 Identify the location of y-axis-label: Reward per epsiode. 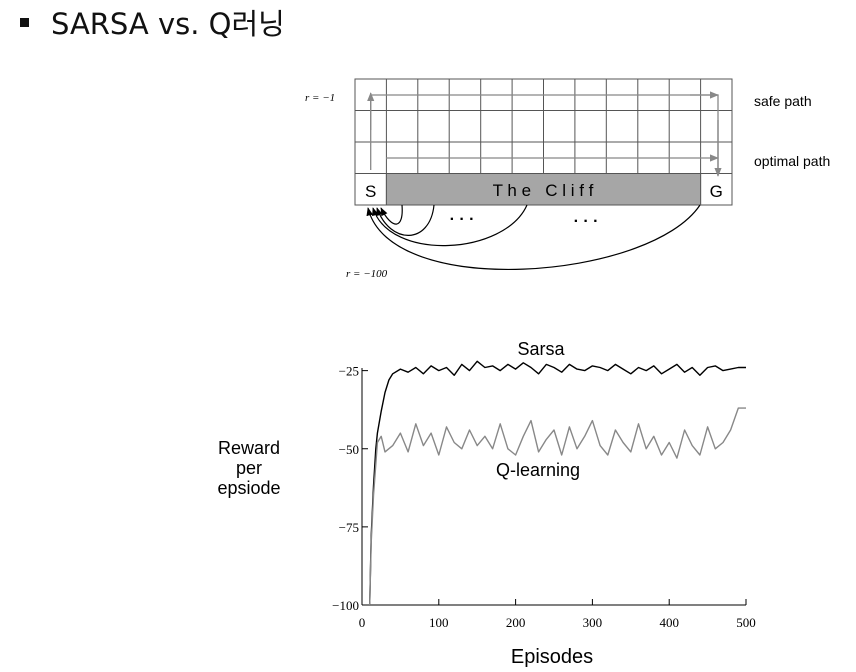
(248, 468).